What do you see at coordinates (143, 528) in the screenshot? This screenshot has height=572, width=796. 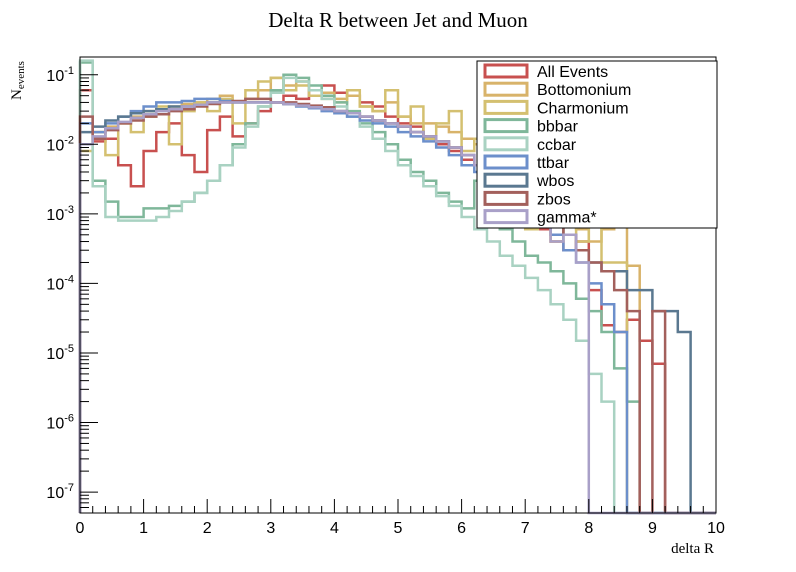 I see `x-tick-label: 1` at bounding box center [143, 528].